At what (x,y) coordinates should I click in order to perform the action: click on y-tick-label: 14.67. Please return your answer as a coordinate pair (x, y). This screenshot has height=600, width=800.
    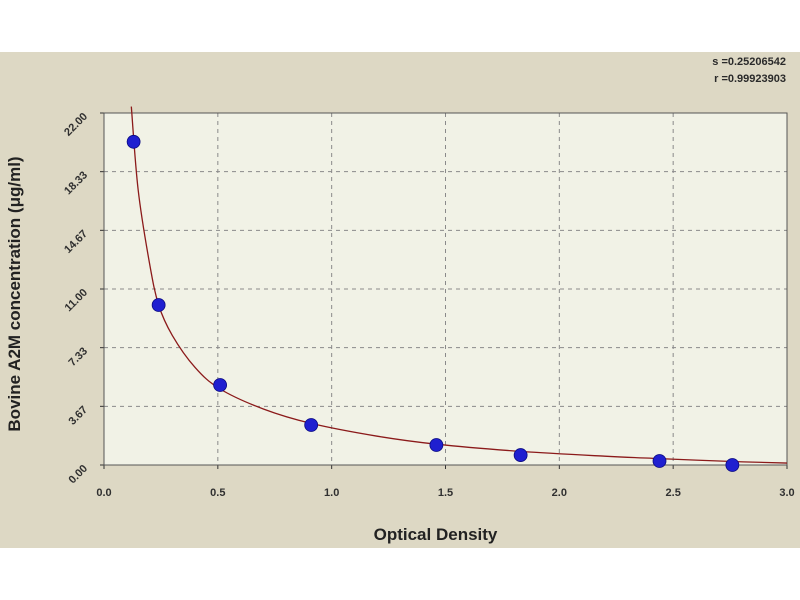
    Looking at the image, I should click on (76, 242).